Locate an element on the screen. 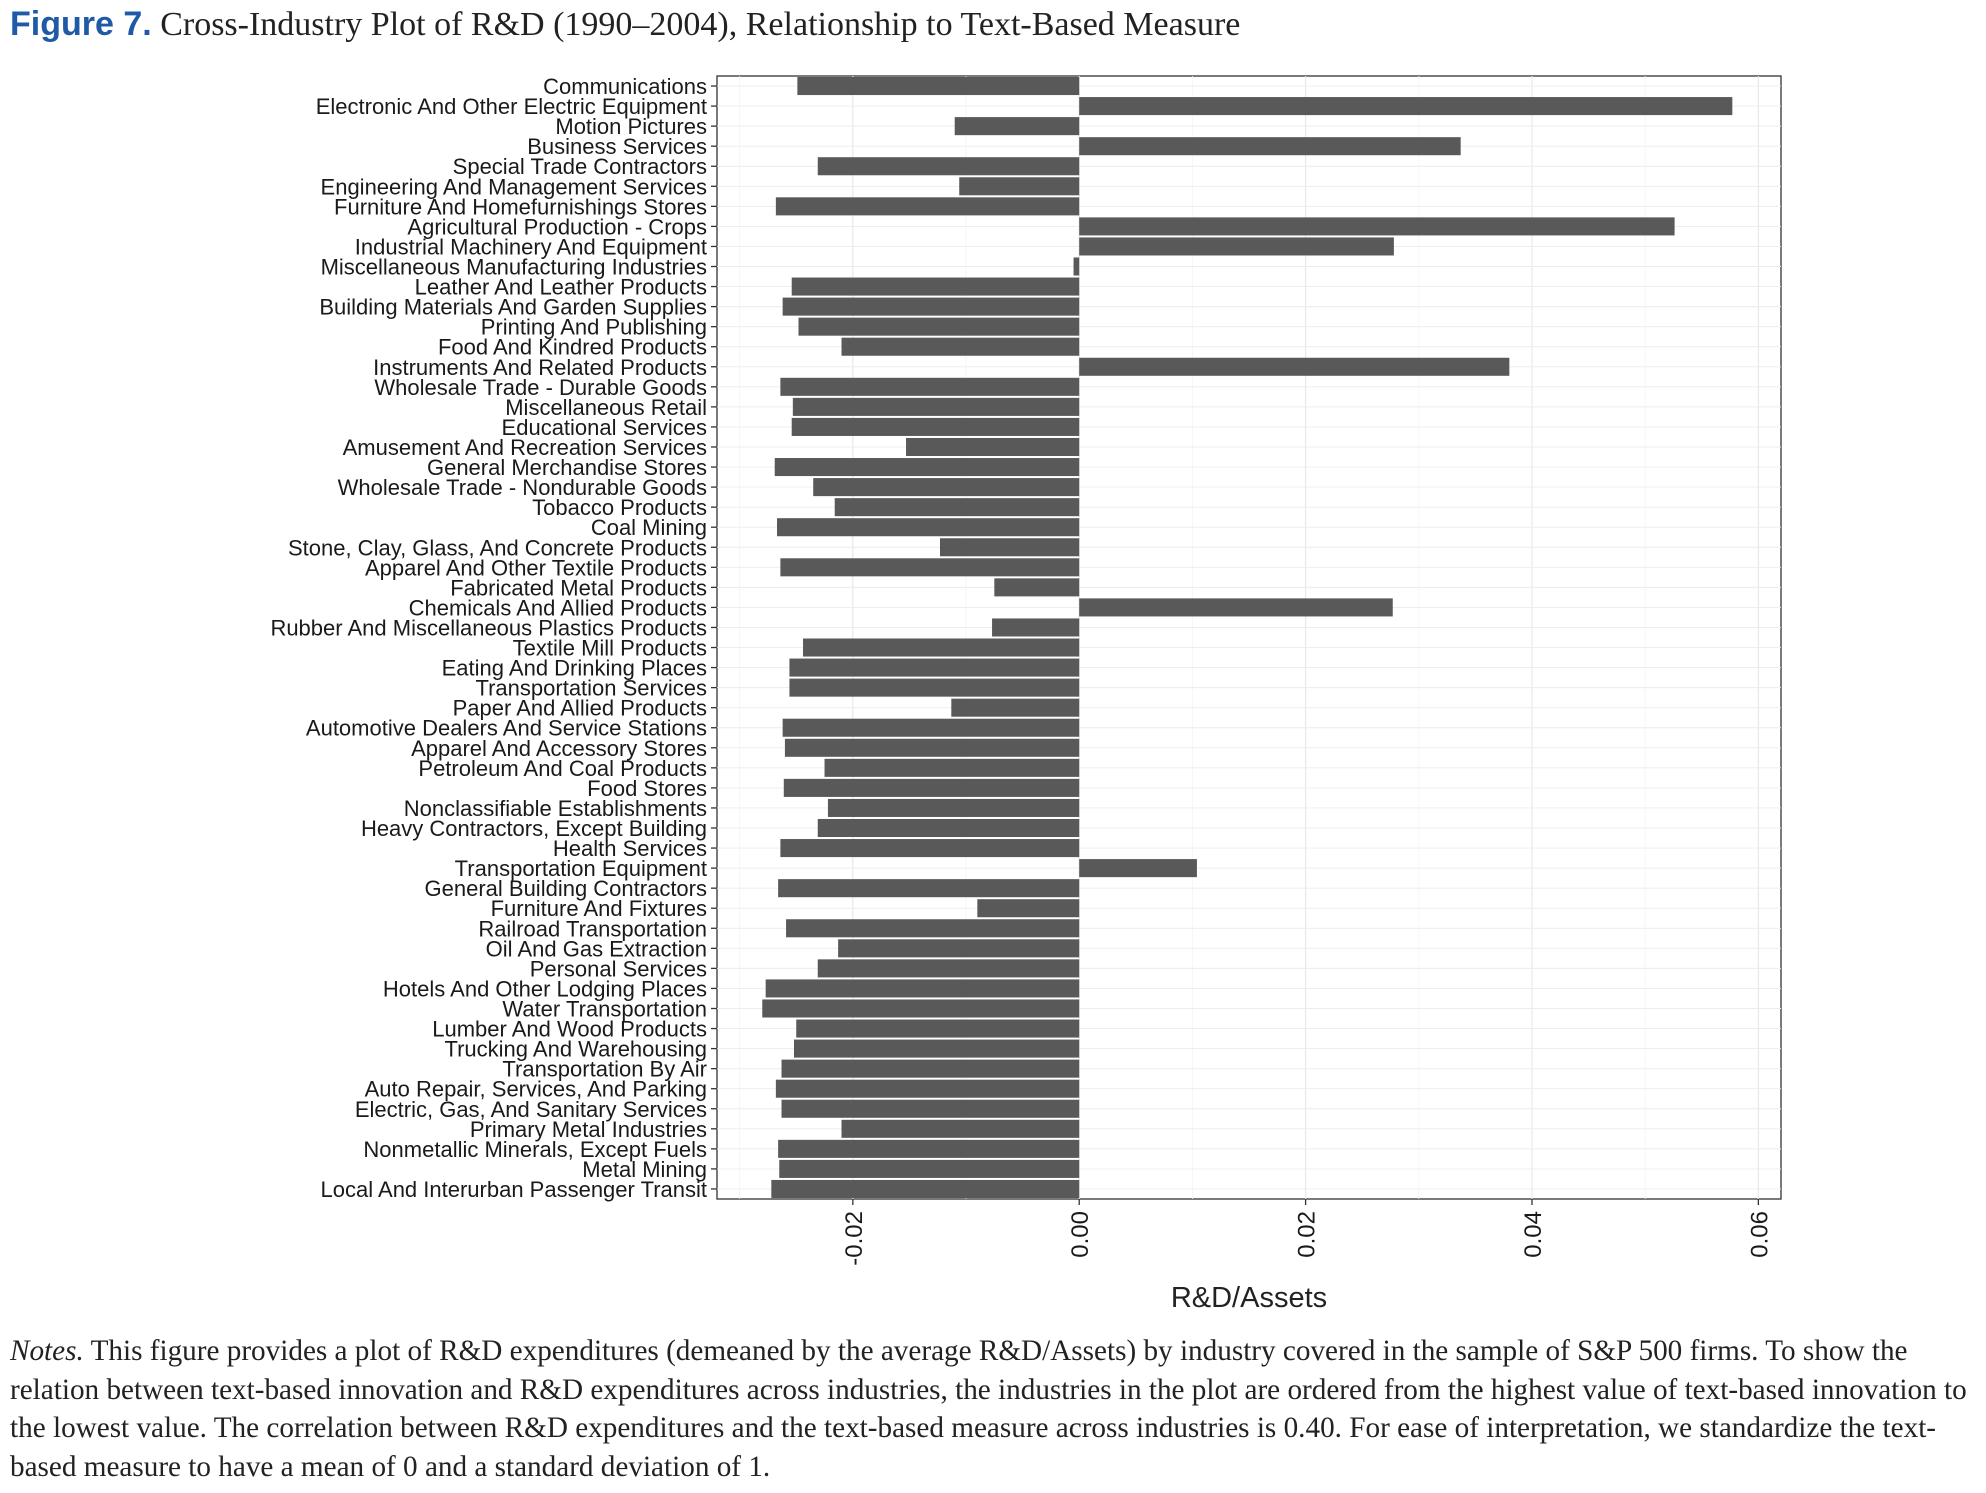 The width and height of the screenshot is (1986, 1493). category-label: Nonmetallic Minerals, Except Fuels is located at coordinates (535, 1149).